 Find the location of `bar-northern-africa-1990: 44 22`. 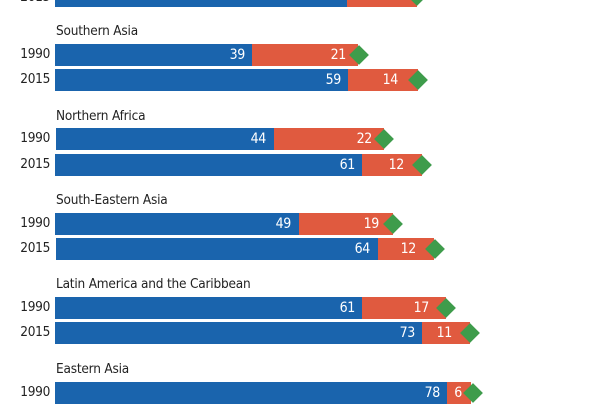

bar-northern-africa-1990: 44 22 is located at coordinates (226, 139).